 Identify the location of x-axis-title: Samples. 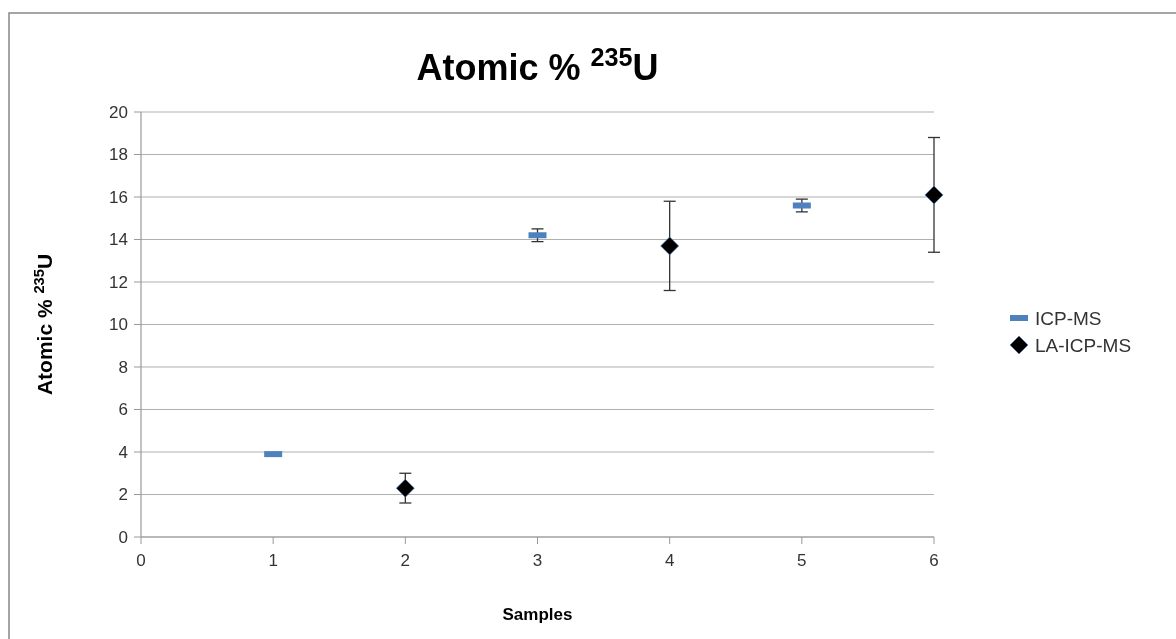
(537, 614).